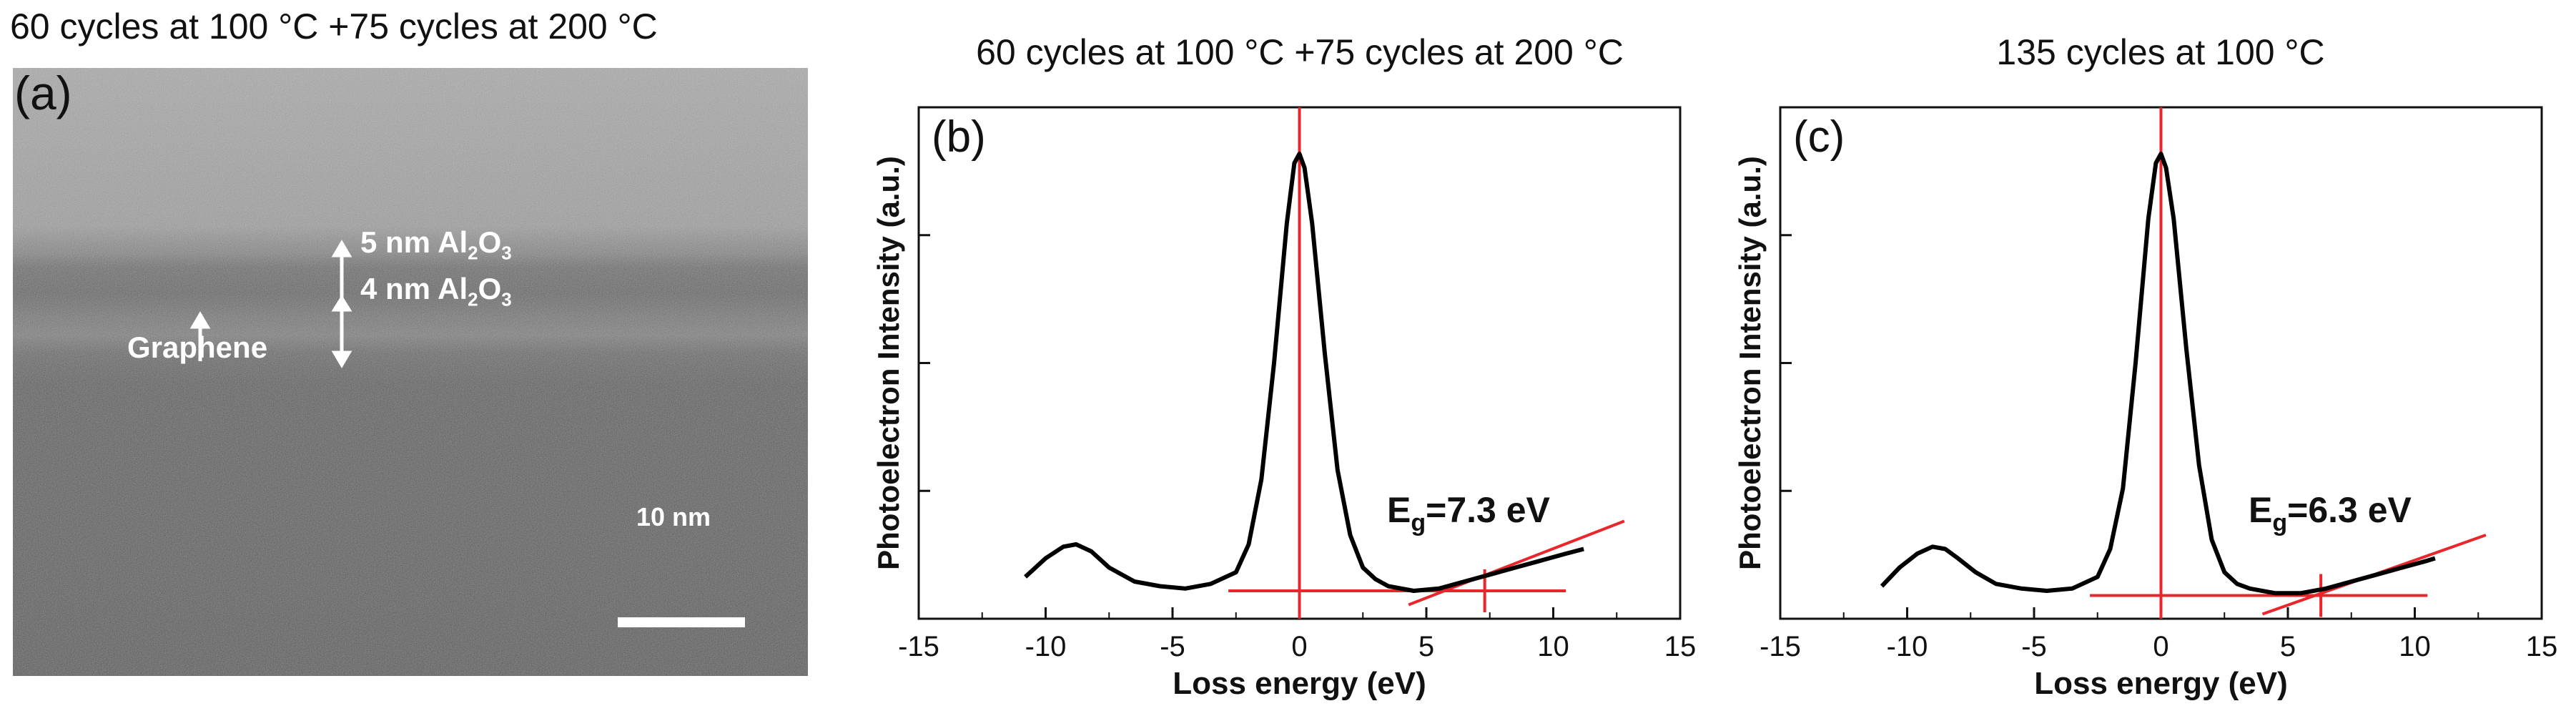  What do you see at coordinates (1299, 683) in the screenshot?
I see `x-axis-label-b: Loss energy (eV)` at bounding box center [1299, 683].